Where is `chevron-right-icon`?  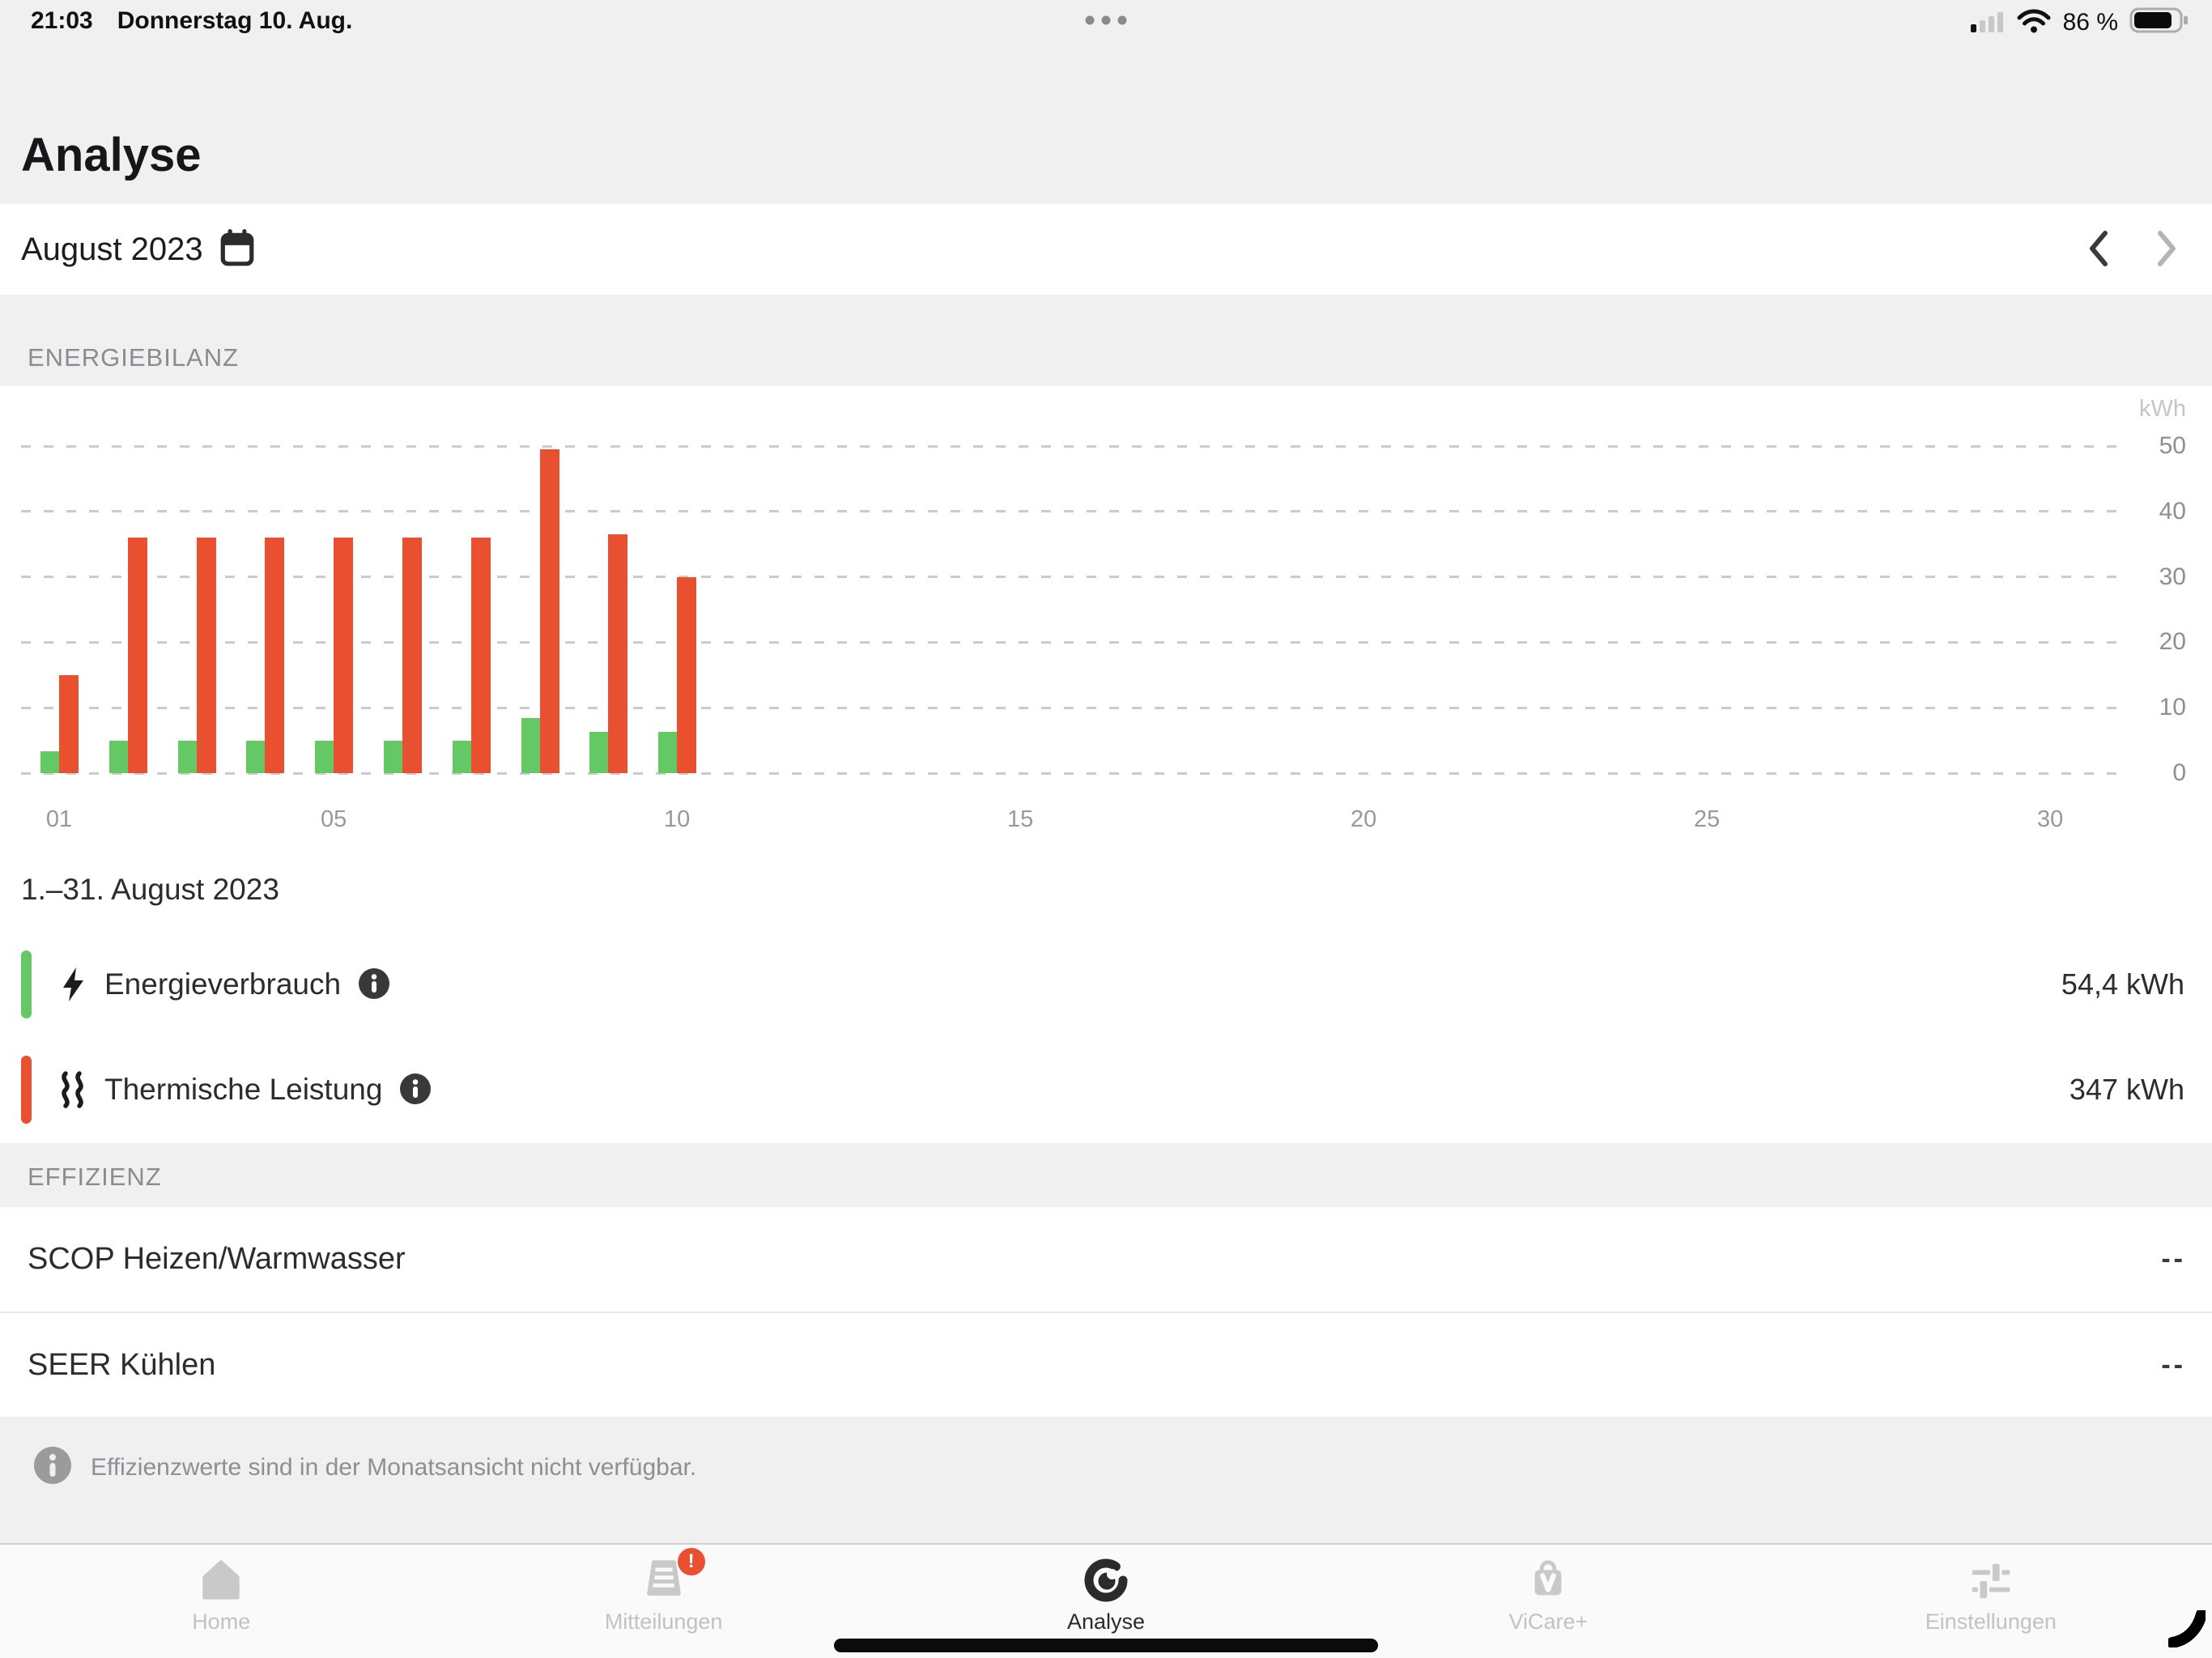 chevron-right-icon is located at coordinates (2167, 249).